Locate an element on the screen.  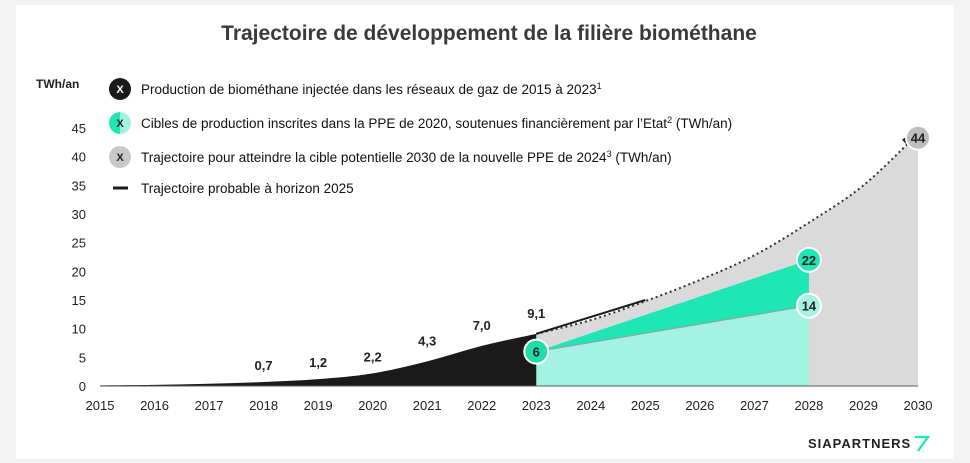
value-bubble-label: 6 is located at coordinates (536, 352).